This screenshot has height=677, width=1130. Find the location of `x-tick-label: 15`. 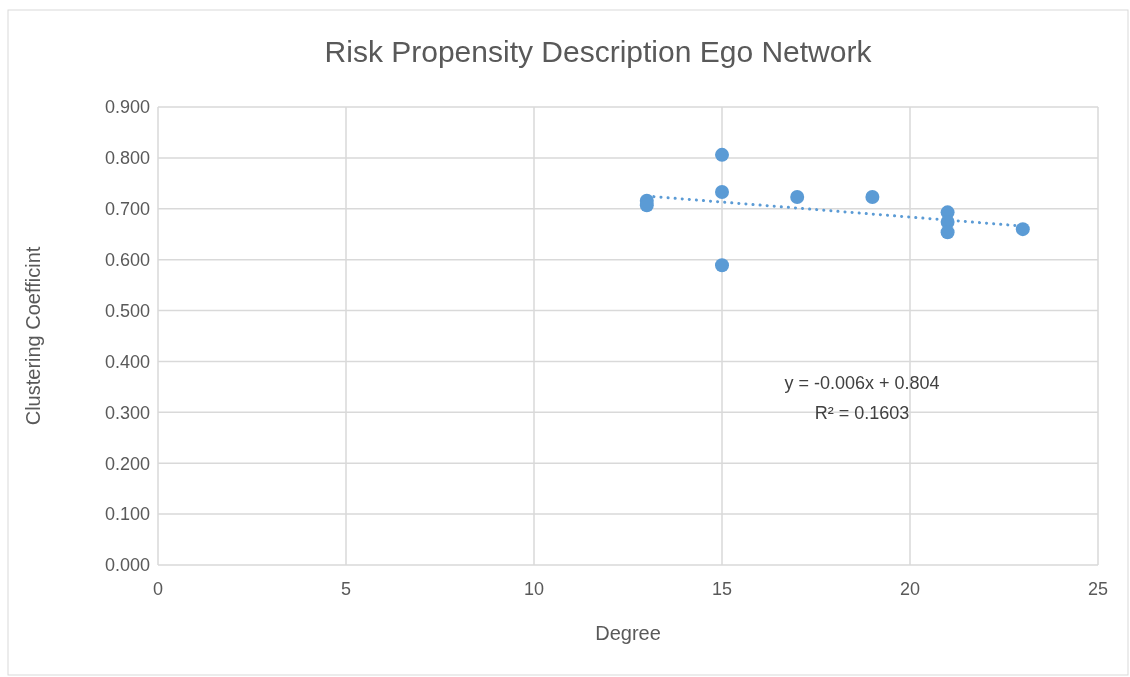

x-tick-label: 15 is located at coordinates (722, 589).